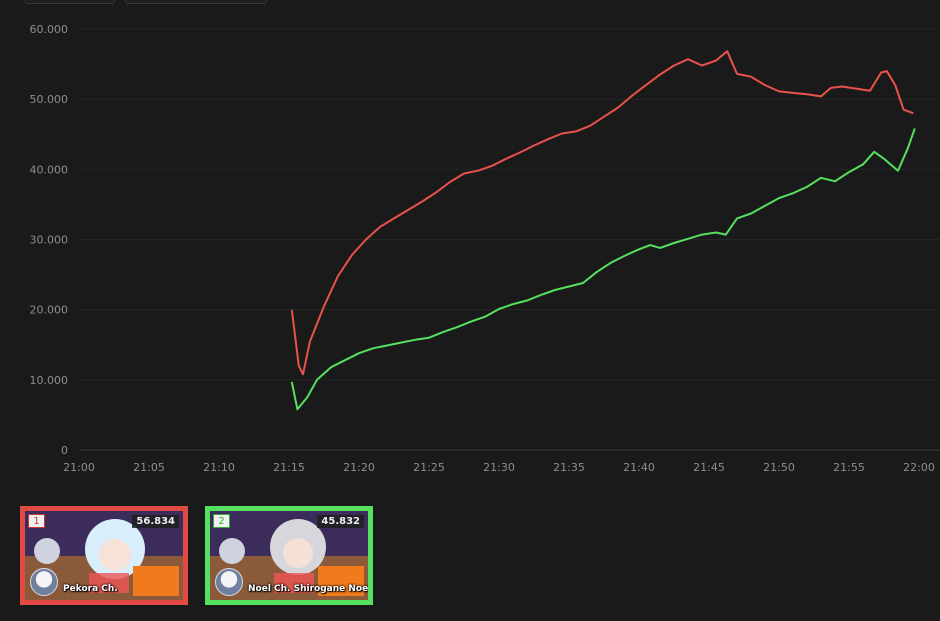 Image resolution: width=940 pixels, height=621 pixels. I want to click on channel-name: Pekora Ch., so click(90, 589).